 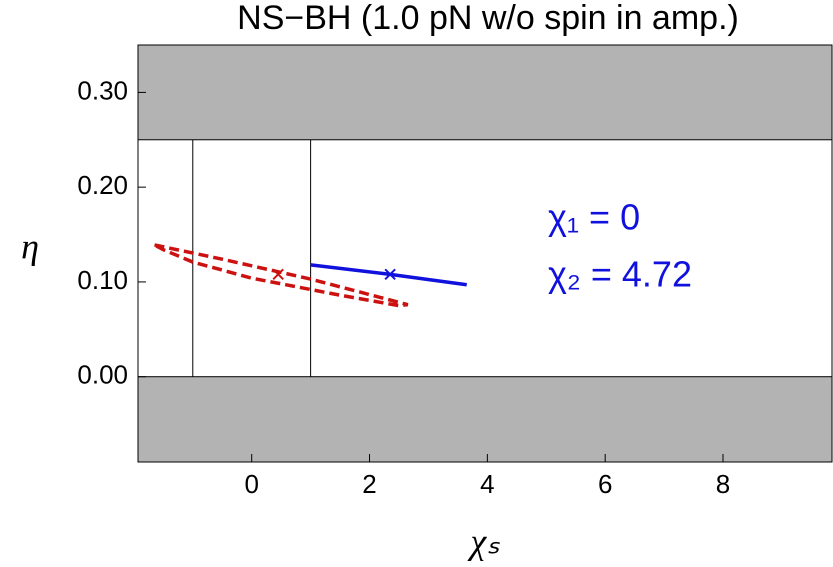 What do you see at coordinates (102, 185) in the screenshot?
I see `y-tick-label: 0.20` at bounding box center [102, 185].